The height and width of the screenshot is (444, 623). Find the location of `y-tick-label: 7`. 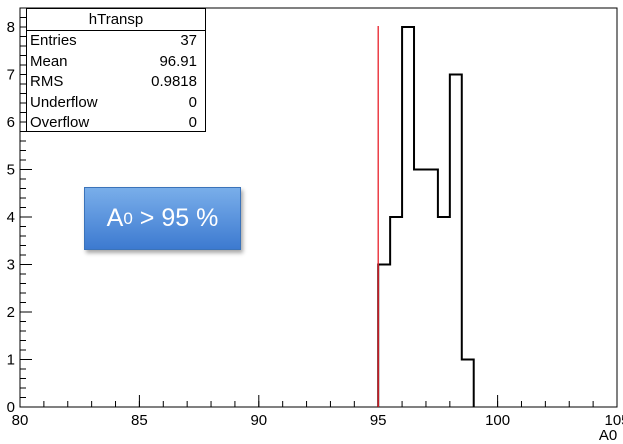

y-tick-label: 7 is located at coordinates (11, 75).